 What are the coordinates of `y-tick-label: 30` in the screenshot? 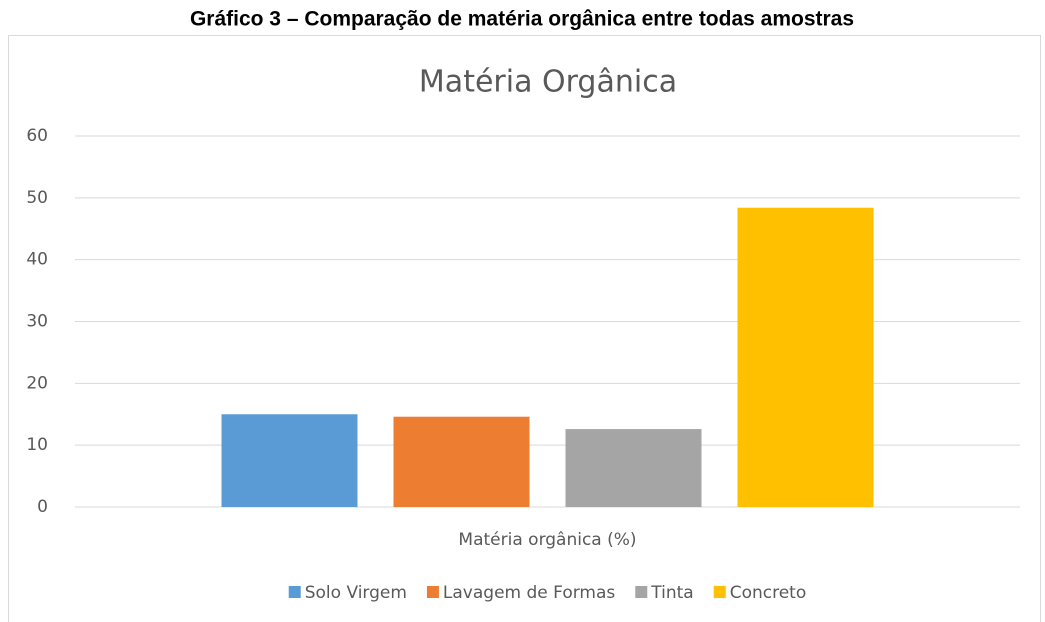 It's located at (37, 322).